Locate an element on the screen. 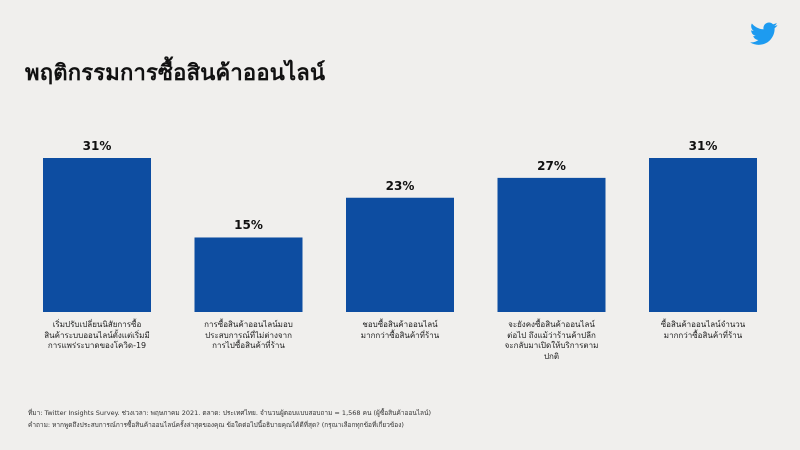  category-label-line: การไปซื้อสินค้าที่ร้าน is located at coordinates (248, 345).